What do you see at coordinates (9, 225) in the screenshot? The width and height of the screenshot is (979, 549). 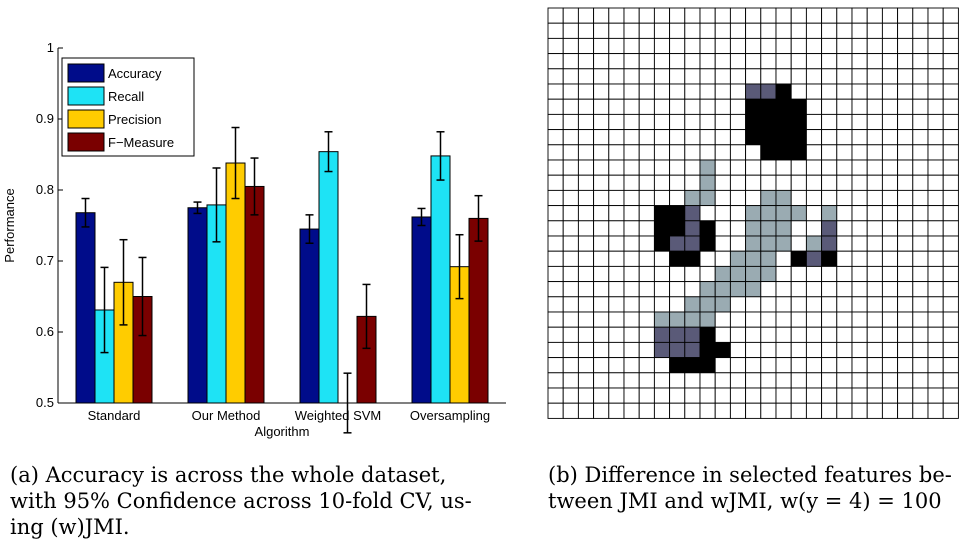 I see `y-axis-label: Performance` at bounding box center [9, 225].